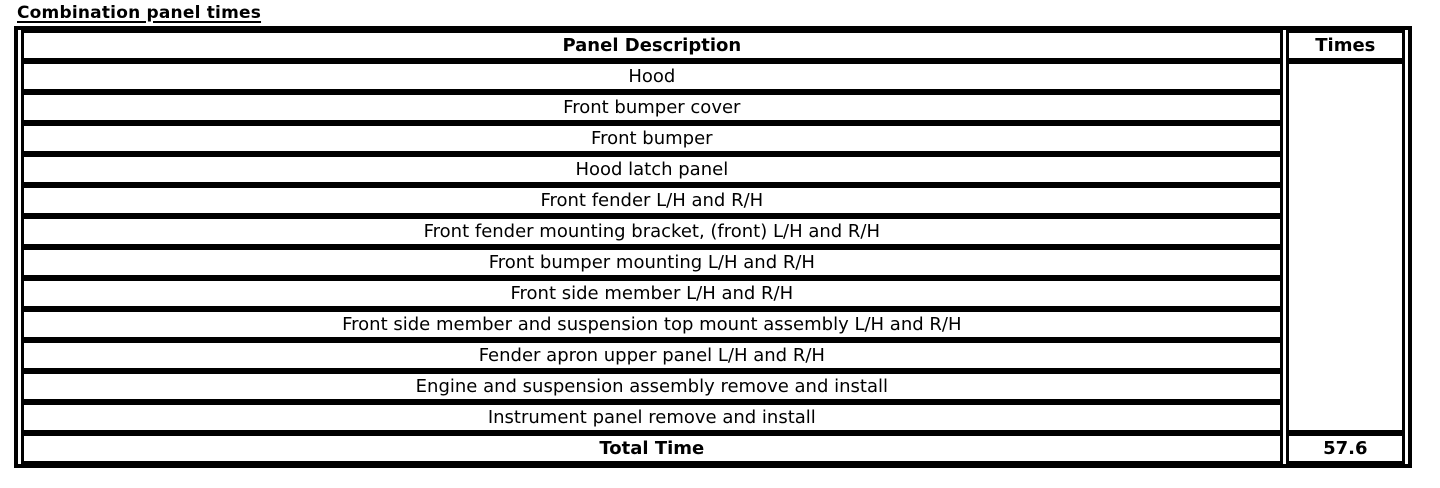 The width and height of the screenshot is (1440, 488). Describe the element at coordinates (652, 200) in the screenshot. I see `panel-description-cell: Front fender L/H and R/H` at that location.